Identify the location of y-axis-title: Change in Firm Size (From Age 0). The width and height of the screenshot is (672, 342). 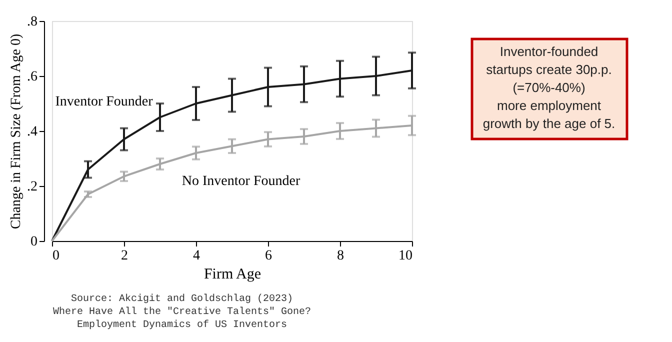
(16, 132).